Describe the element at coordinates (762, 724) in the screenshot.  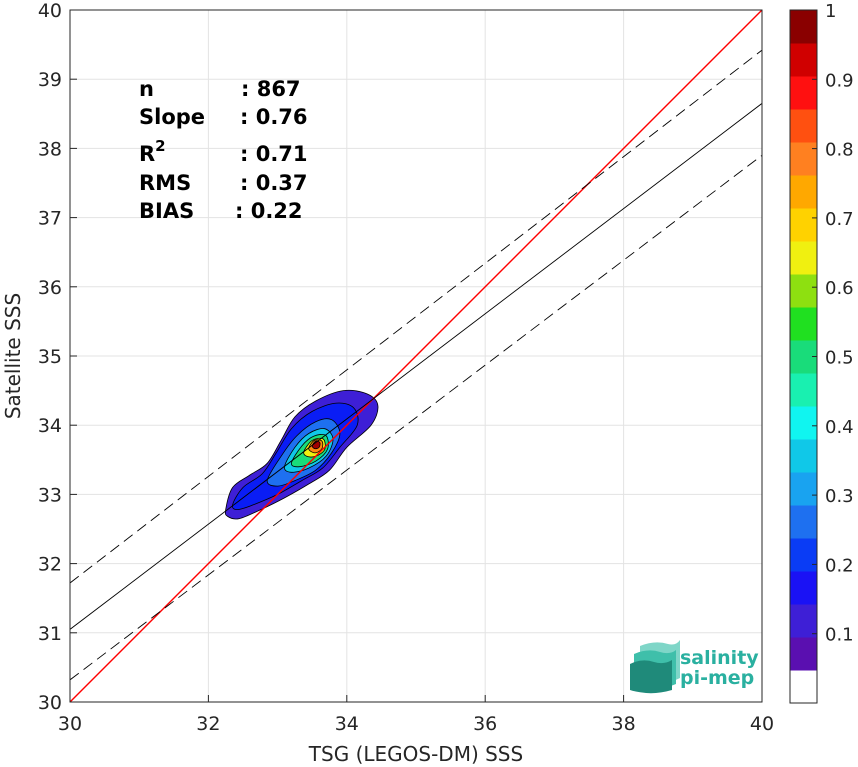
I see `x-tick-label: 40` at that location.